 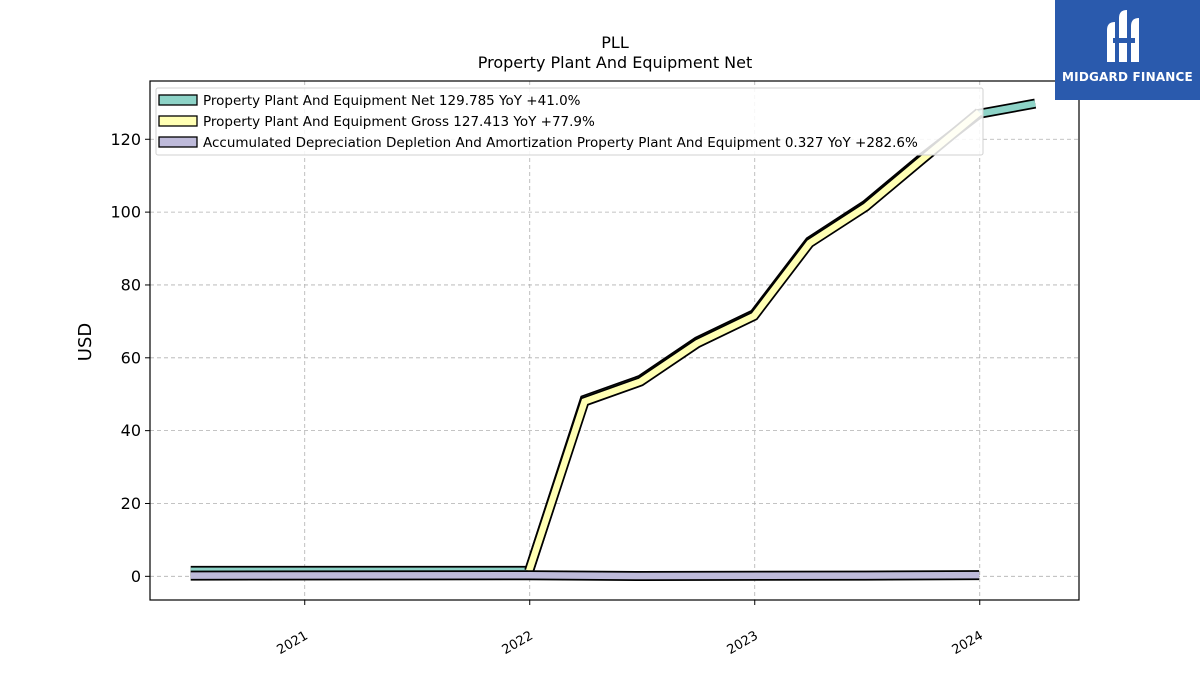 I want to click on midgard-logo-icon, so click(x=1123, y=36).